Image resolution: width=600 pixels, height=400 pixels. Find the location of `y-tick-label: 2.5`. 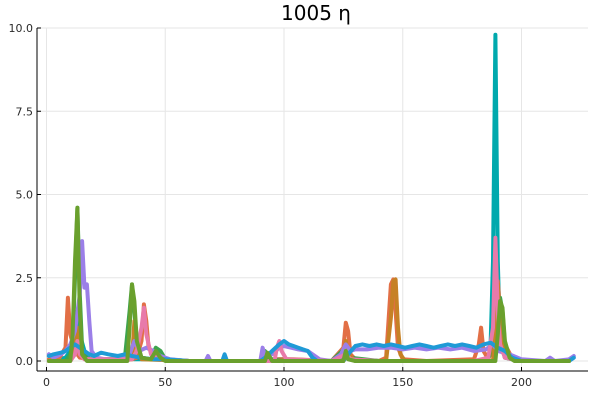

y-tick-label: 2.5 is located at coordinates (25, 278).